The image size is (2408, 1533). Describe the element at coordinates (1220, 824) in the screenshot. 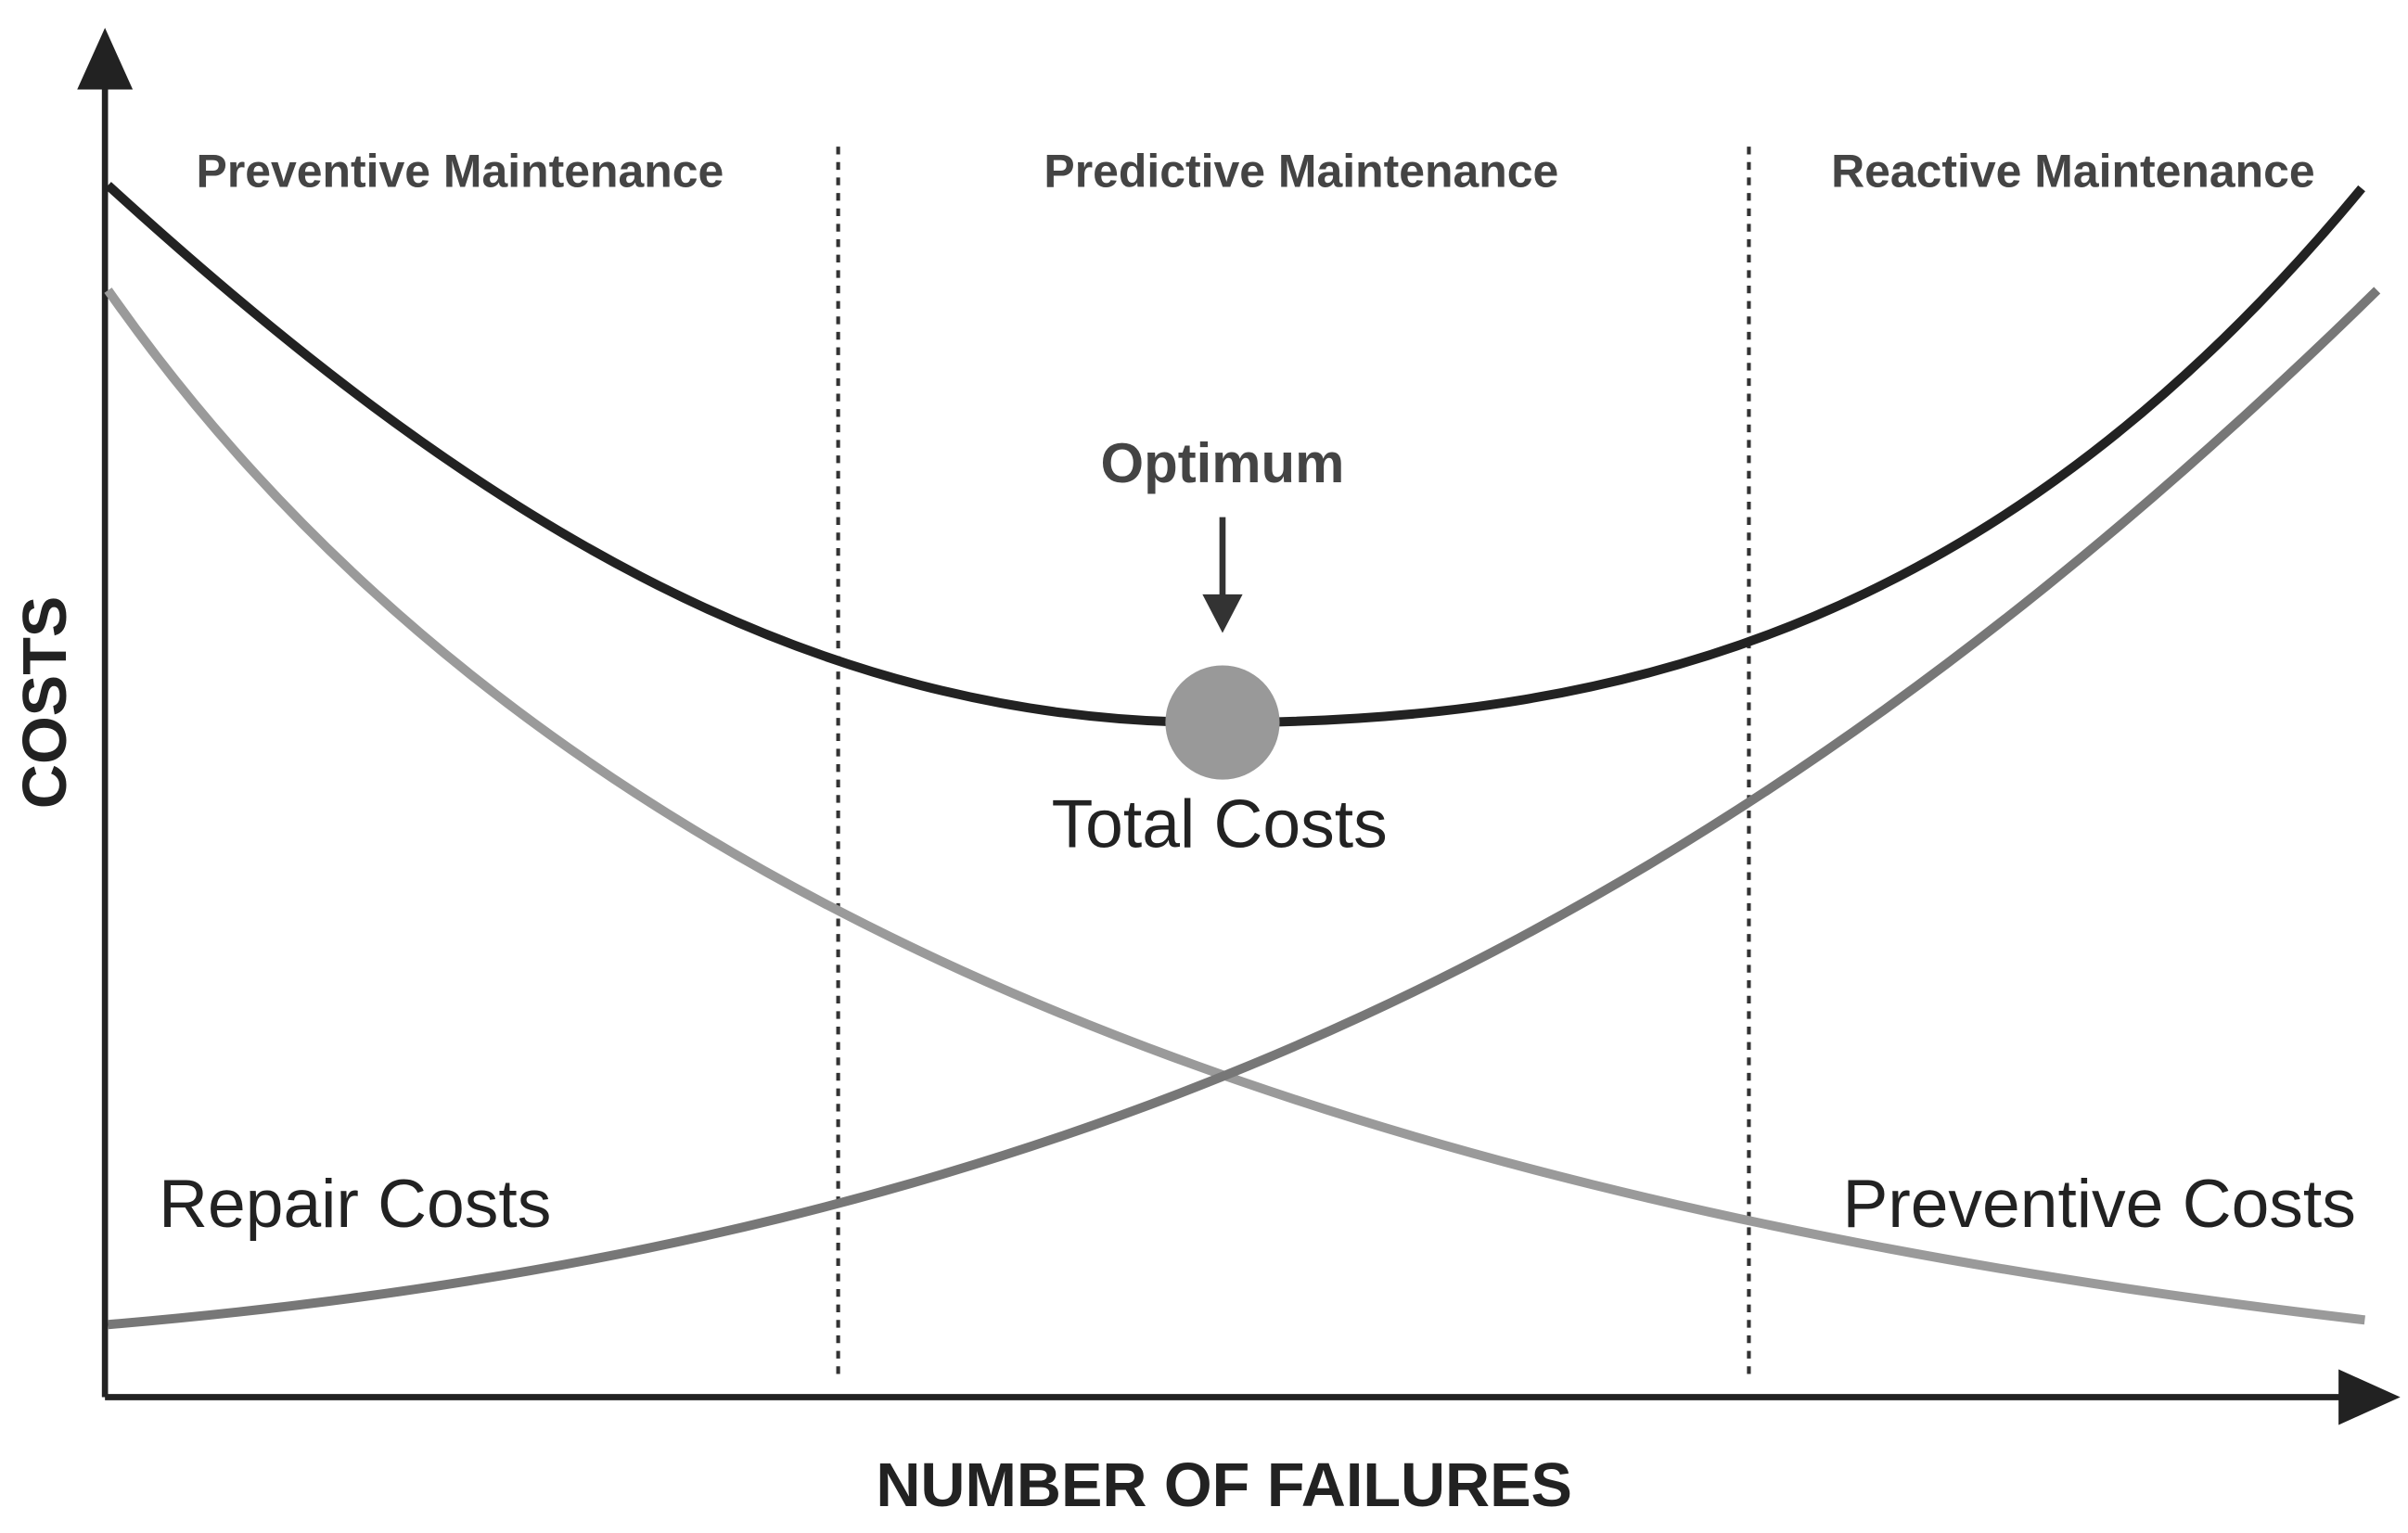

I see `total-costs-label: Total Costs` at that location.